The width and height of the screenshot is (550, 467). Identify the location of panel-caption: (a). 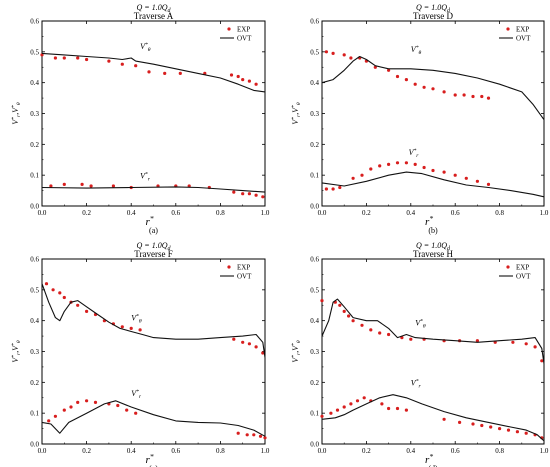
(153, 230).